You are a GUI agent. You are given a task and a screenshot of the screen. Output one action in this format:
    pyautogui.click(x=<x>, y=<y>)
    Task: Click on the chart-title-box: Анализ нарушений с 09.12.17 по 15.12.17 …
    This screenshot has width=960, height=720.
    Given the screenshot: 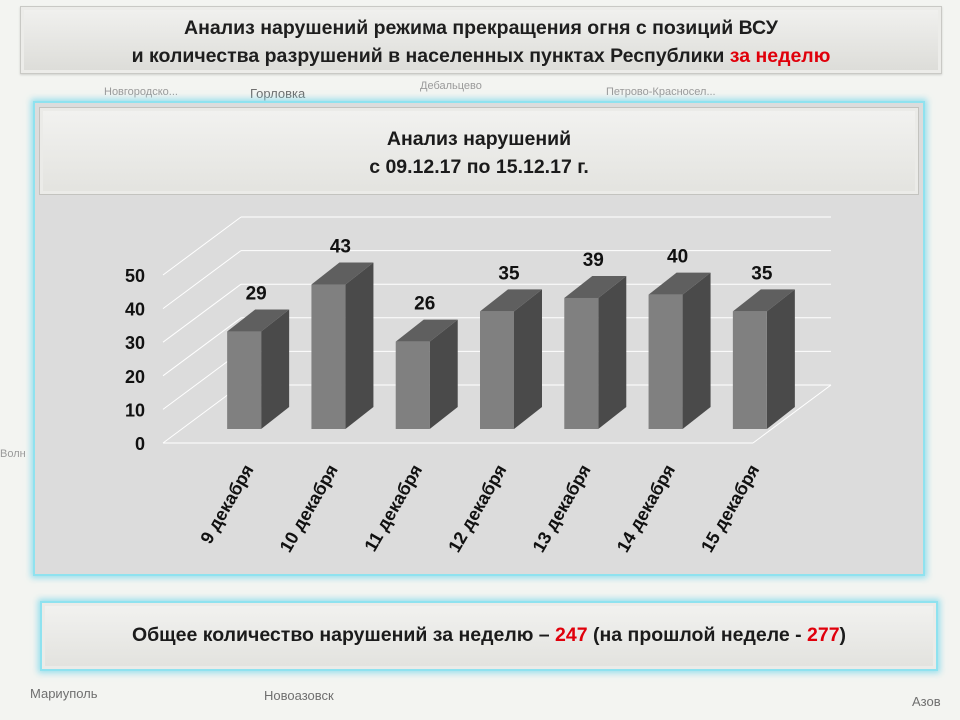 What is the action you would take?
    pyautogui.click(x=479, y=151)
    